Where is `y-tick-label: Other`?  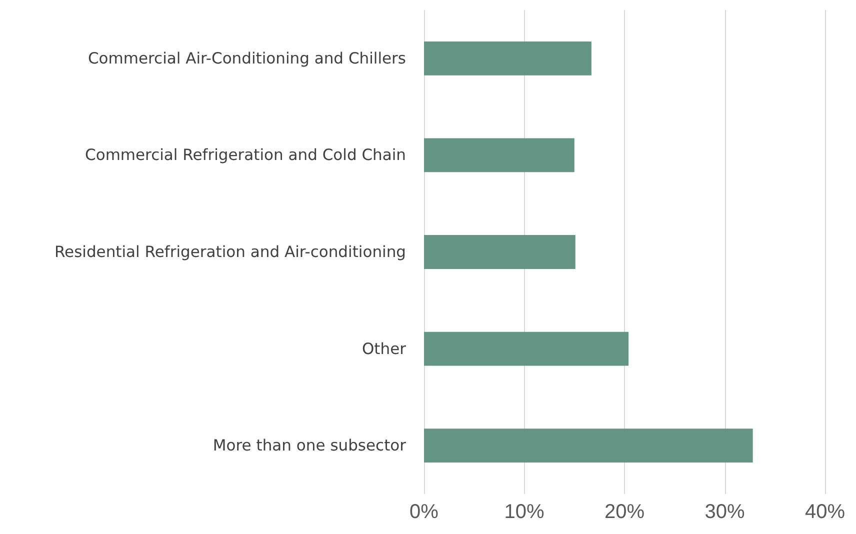
y-tick-label: Other is located at coordinates (384, 349).